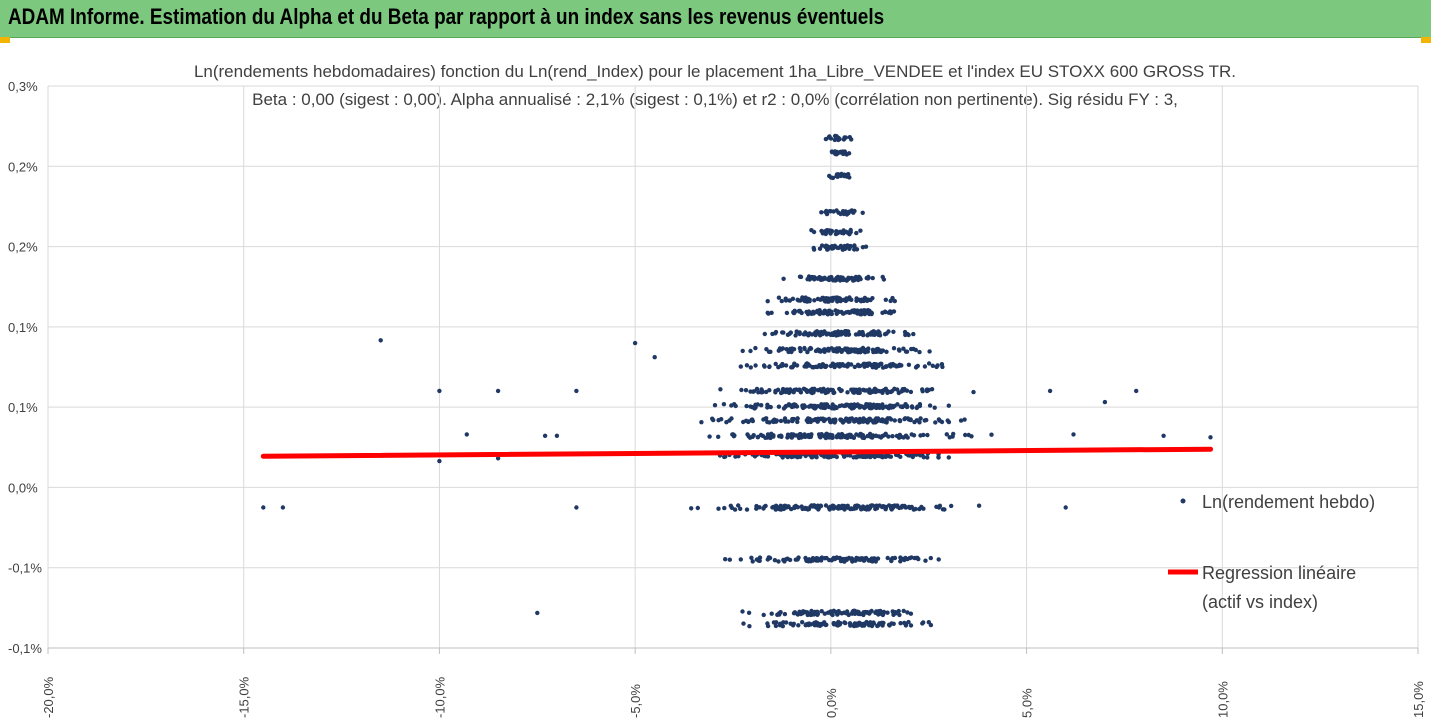 This screenshot has width=1431, height=722. Describe the element at coordinates (1418, 699) in the screenshot. I see `x-tick-label: 15,0%` at that location.